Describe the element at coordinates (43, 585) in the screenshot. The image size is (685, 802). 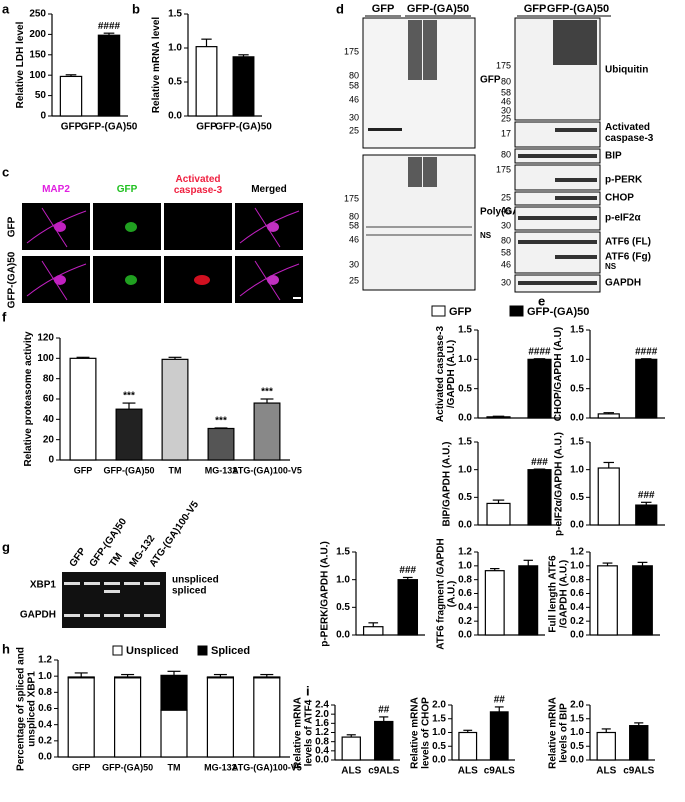
I see `gel-row-label: XBP1` at that location.